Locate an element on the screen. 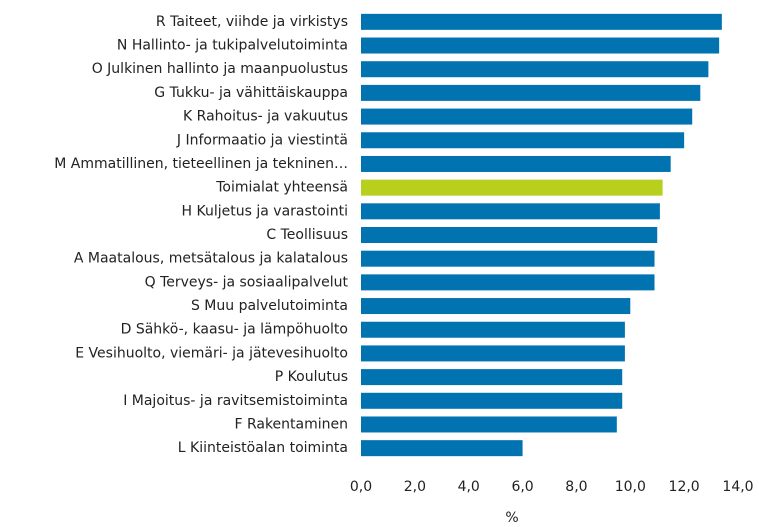 The height and width of the screenshot is (527, 759). y-tick-label: G Tukku- ja vähittäiskauppa is located at coordinates (251, 93).